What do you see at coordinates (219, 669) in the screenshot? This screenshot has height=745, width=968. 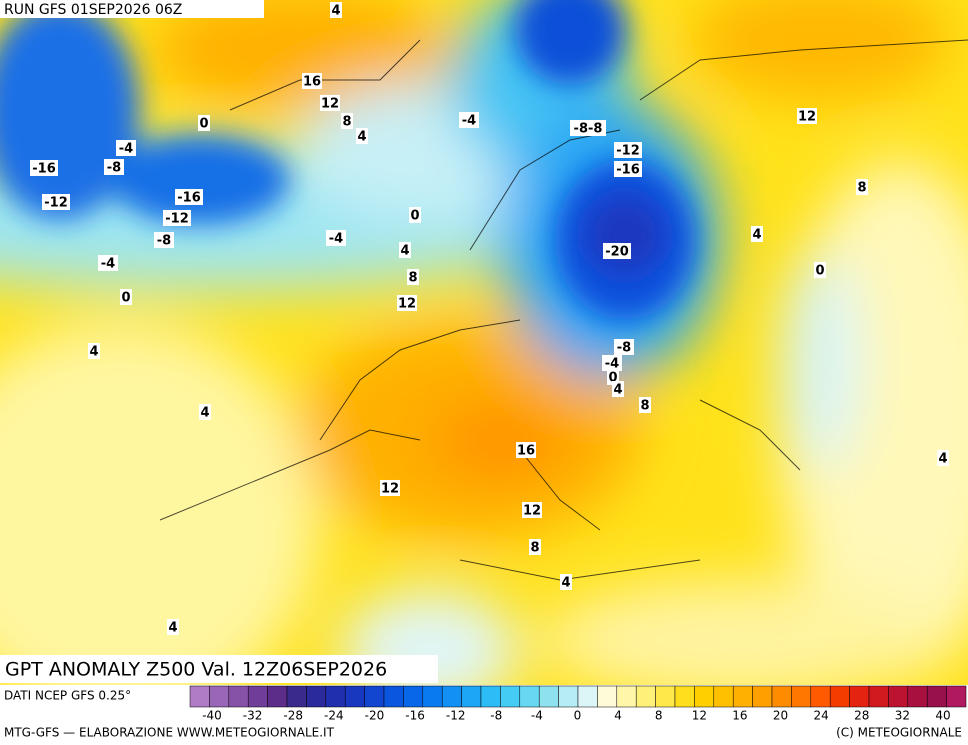 I see `title-box` at bounding box center [219, 669].